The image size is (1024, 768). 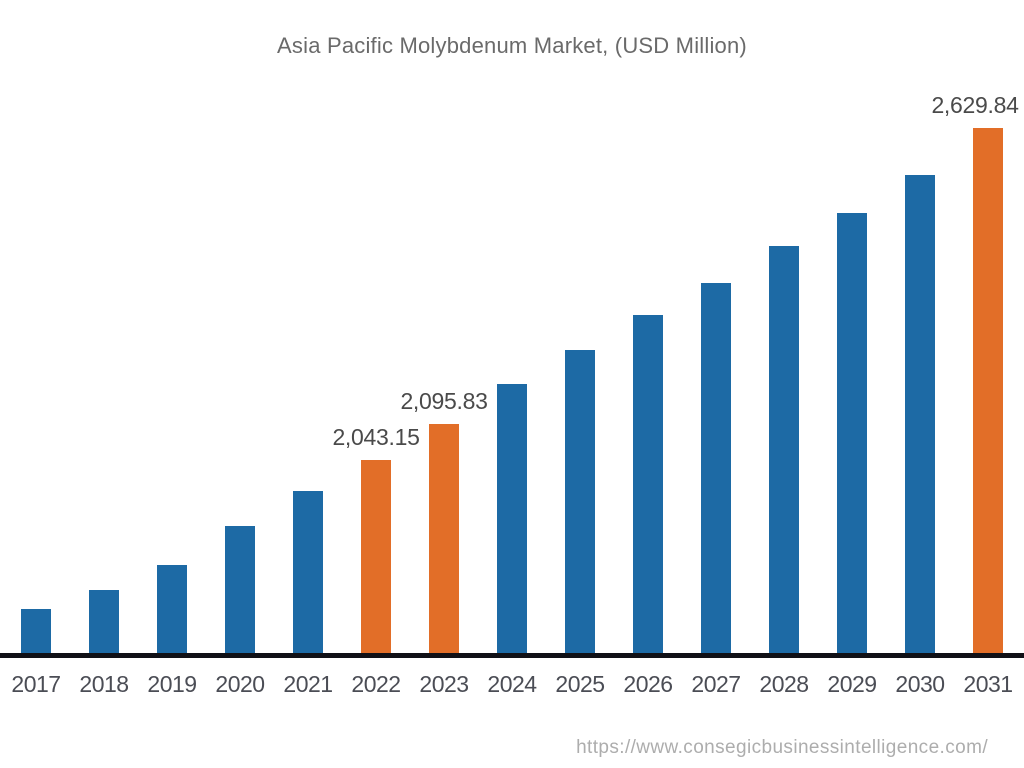 I want to click on x-tick-label-2025: 2025, so click(x=580, y=684).